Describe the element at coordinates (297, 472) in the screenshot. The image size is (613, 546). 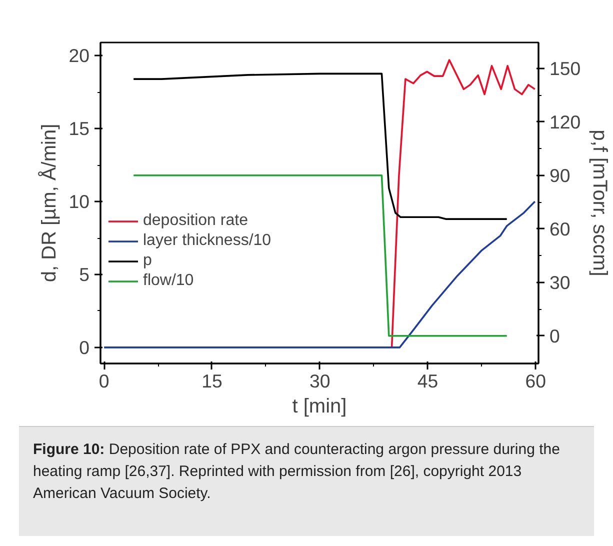
I see `caption: Figure 10: Deposition rate of PPX and counteracting argon pressure during the heating ramp [26,37]. Reprinted with permission from [26], copyright 2013 American Vacuum Society.` at that location.